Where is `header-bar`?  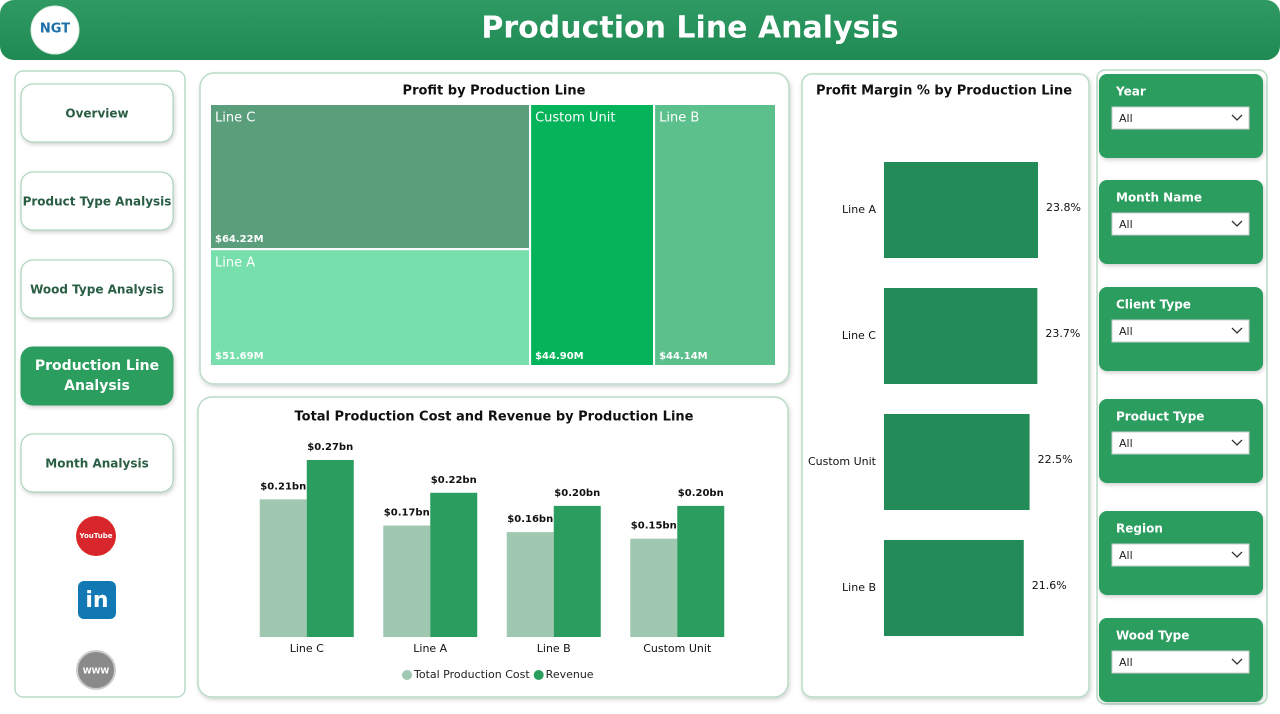
header-bar is located at coordinates (640, 30).